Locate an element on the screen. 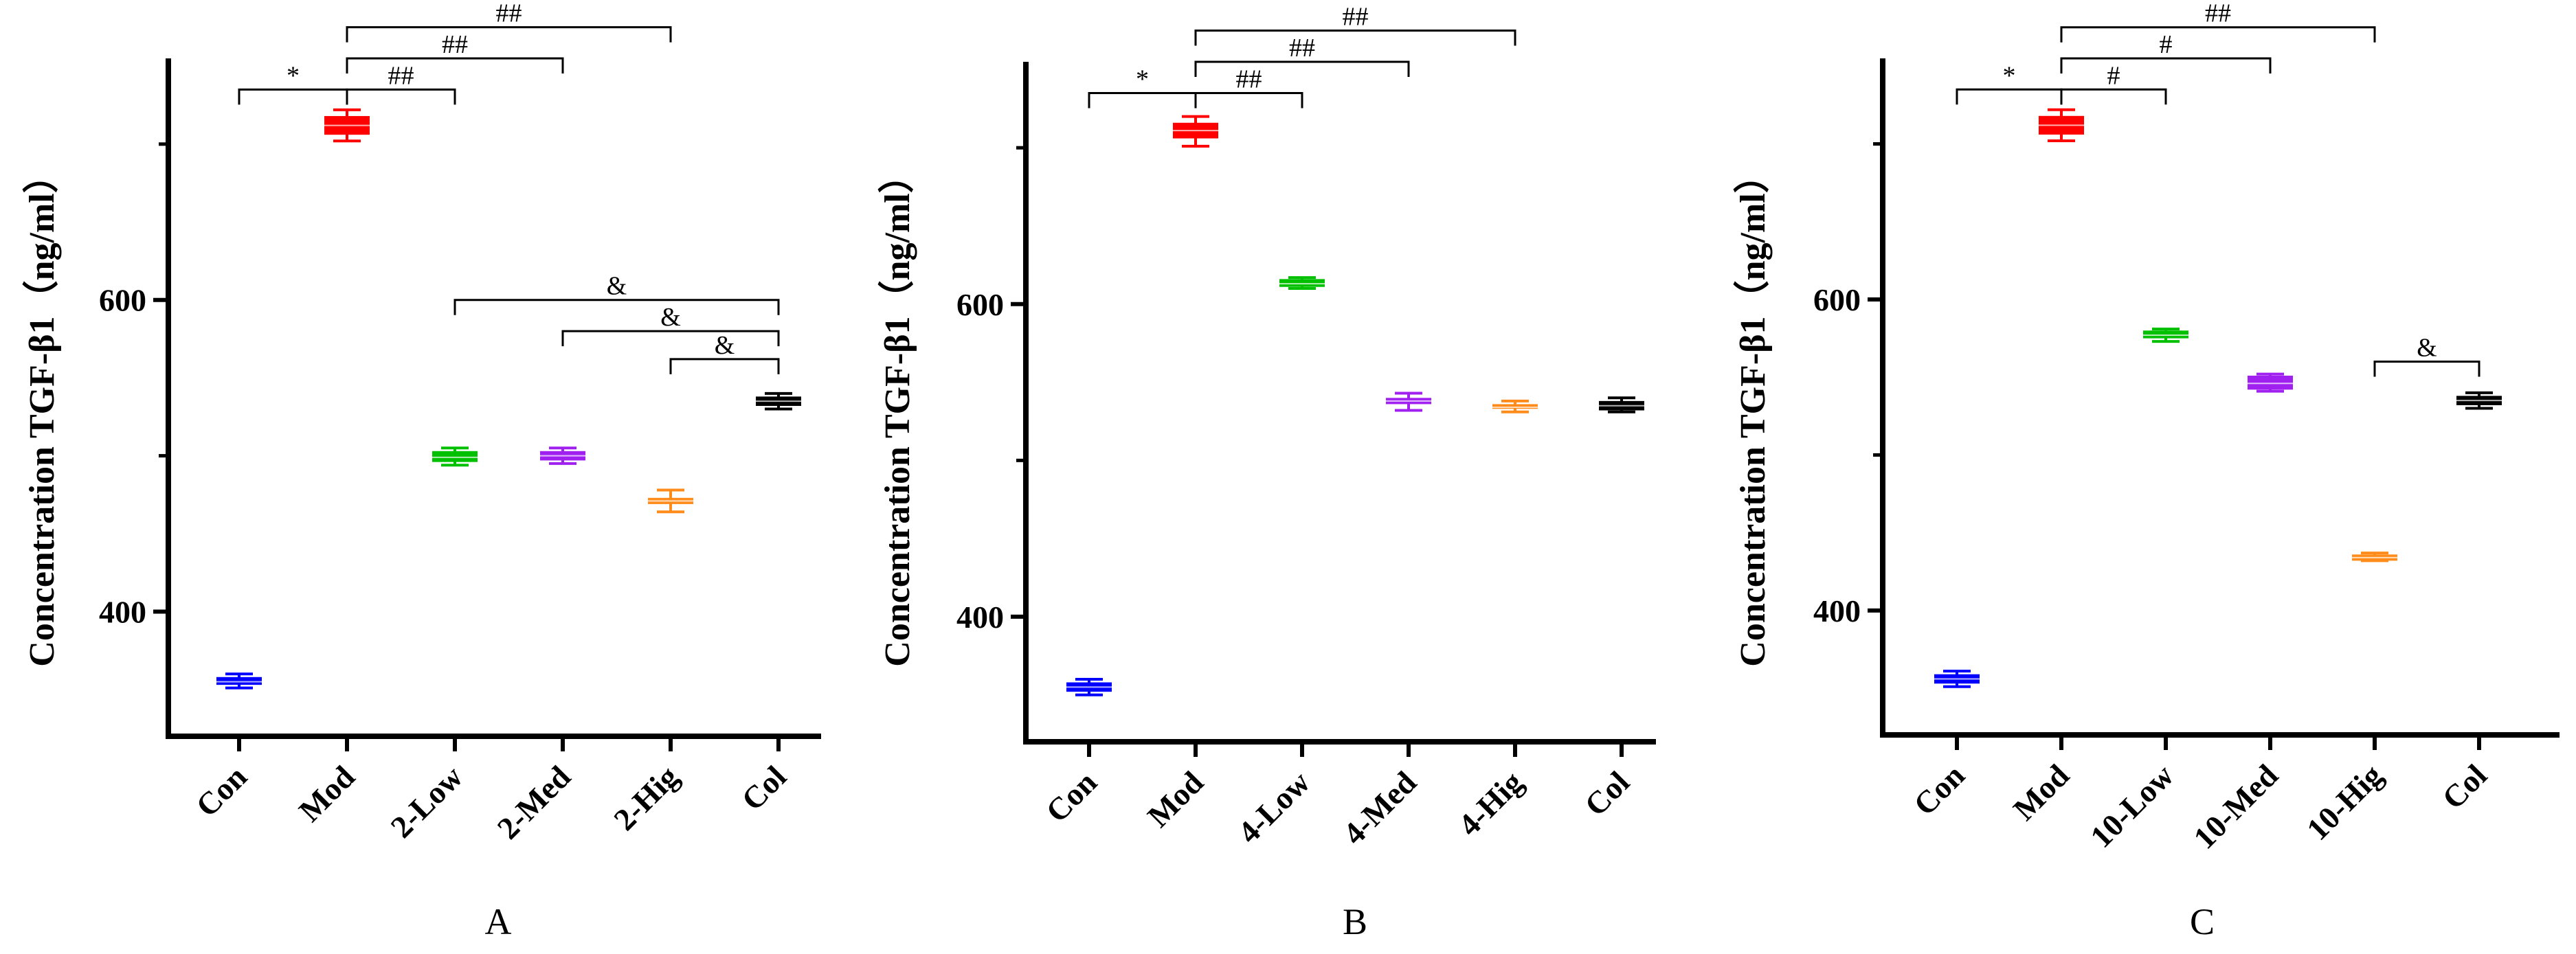 The width and height of the screenshot is (2576, 954). x-tick-label: 4-Hig is located at coordinates (1491, 803).